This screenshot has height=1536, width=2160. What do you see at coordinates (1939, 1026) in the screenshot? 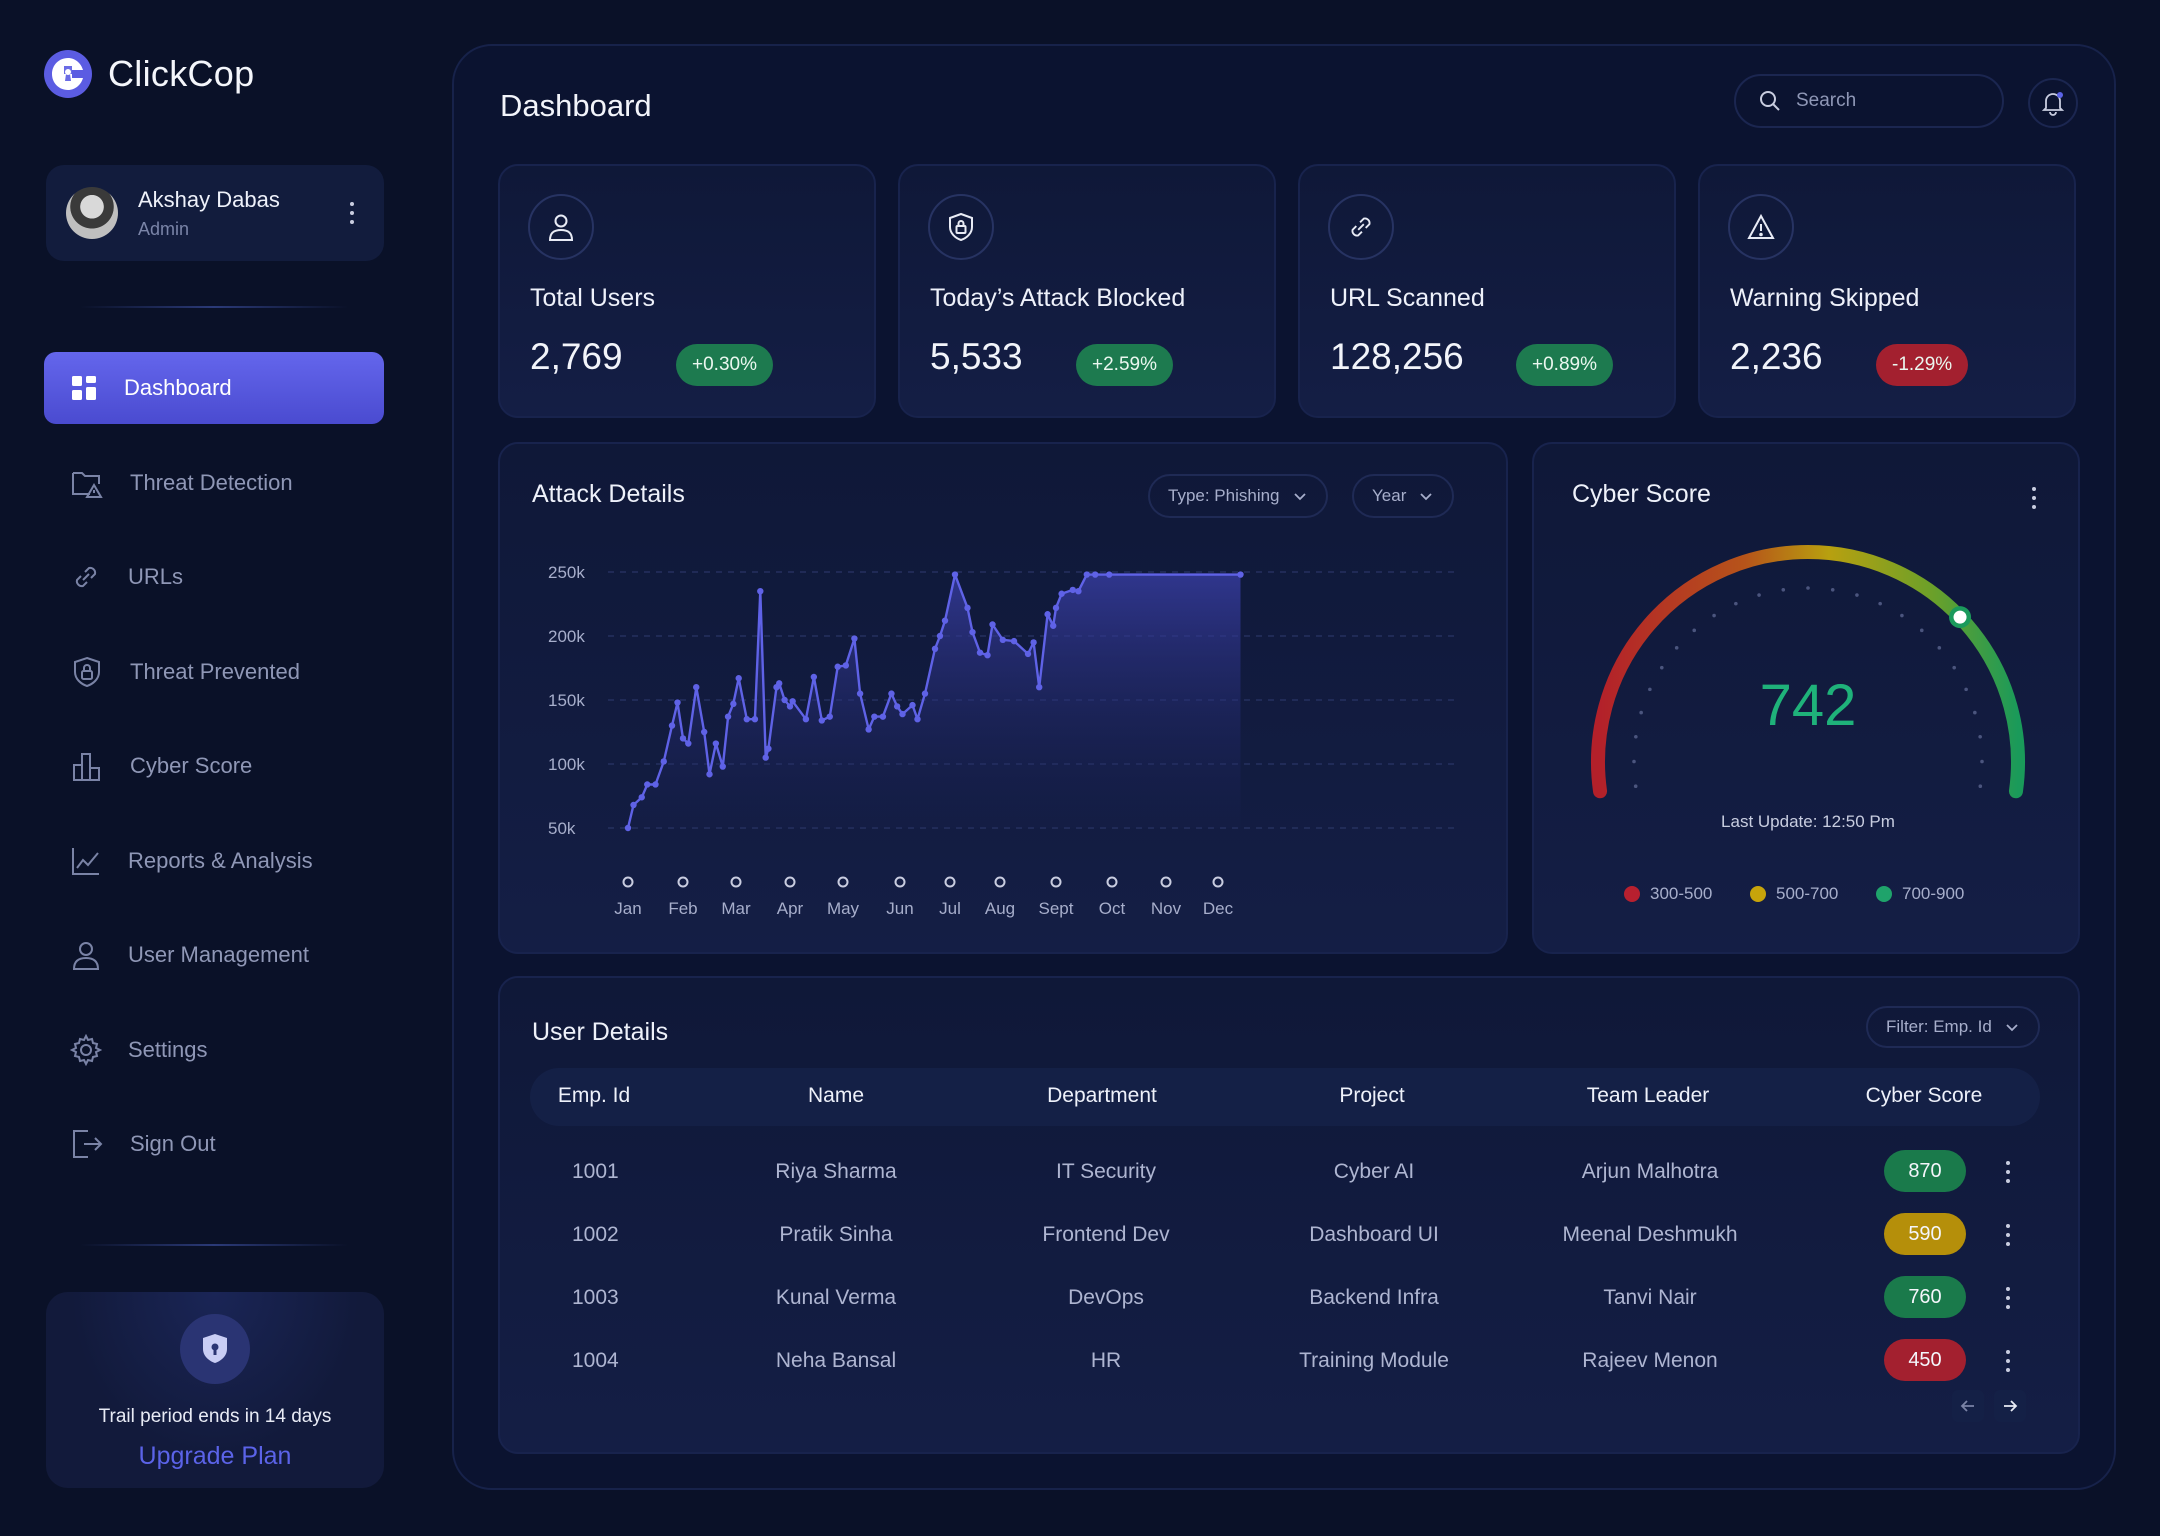
I see `emp-id-filter-label: Filter: Emp. Id` at bounding box center [1939, 1026].